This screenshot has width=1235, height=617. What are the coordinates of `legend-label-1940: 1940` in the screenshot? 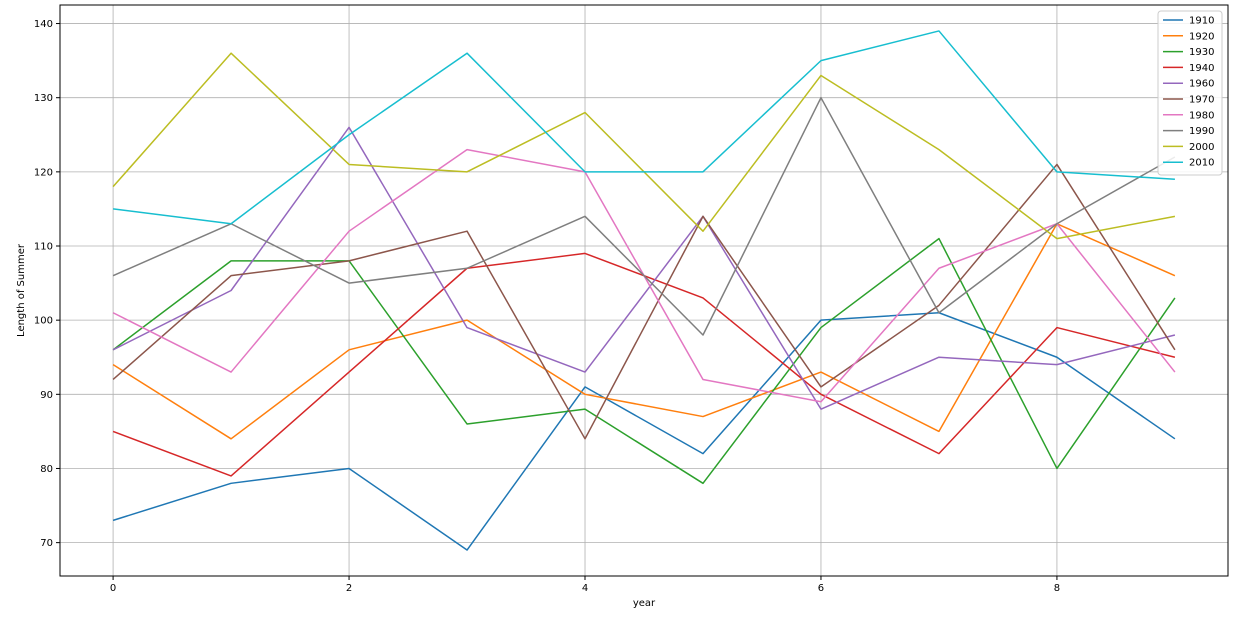 It's located at (1201, 68).